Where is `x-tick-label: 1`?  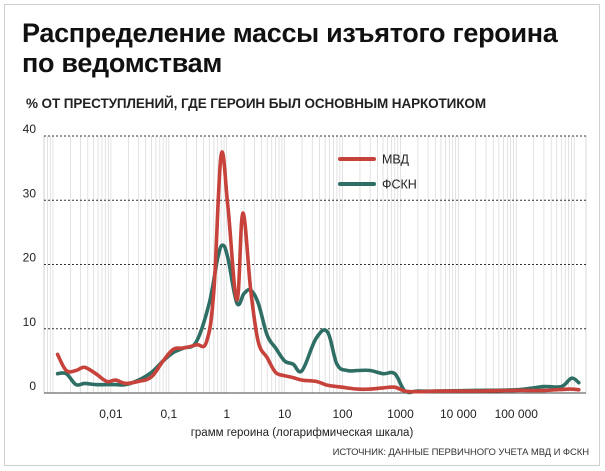 x-tick-label: 1 is located at coordinates (226, 414).